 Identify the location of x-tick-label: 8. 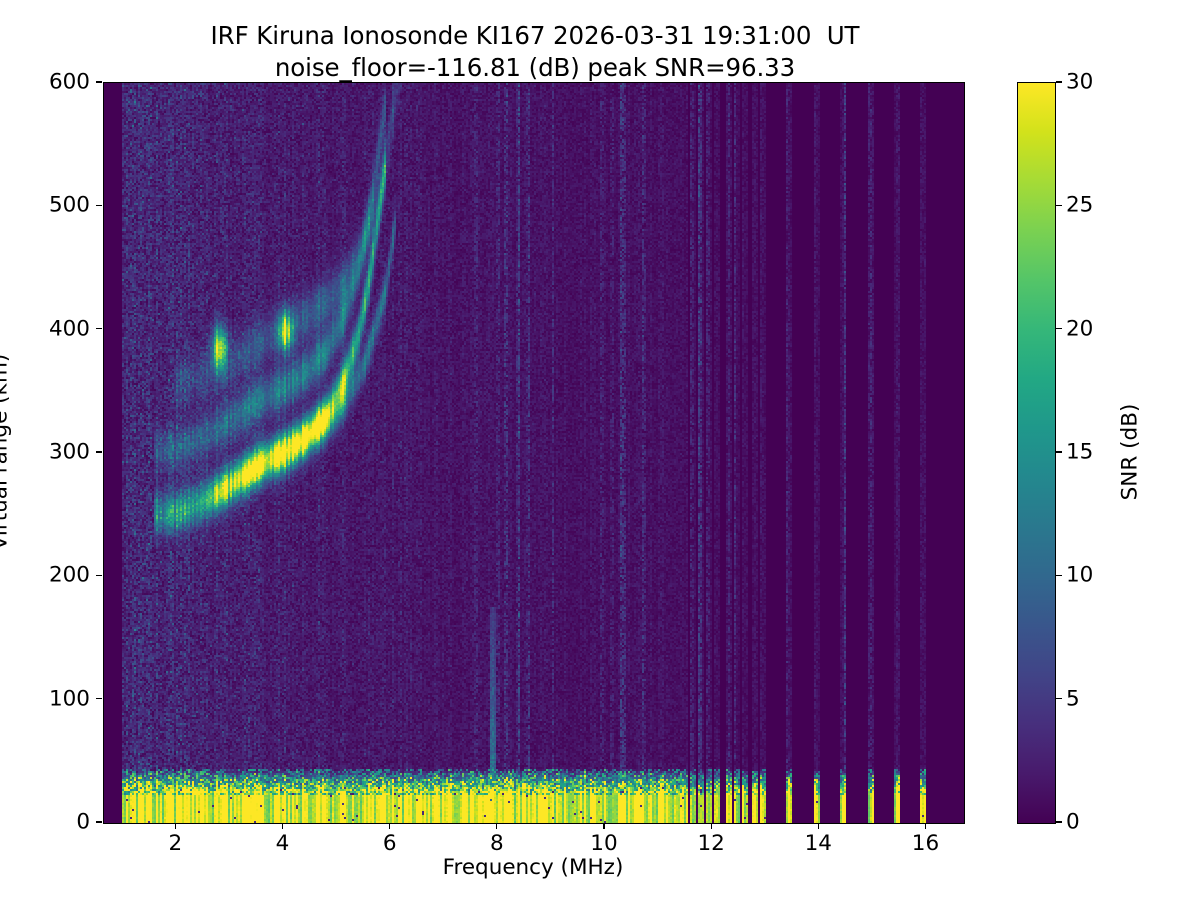
(496, 843).